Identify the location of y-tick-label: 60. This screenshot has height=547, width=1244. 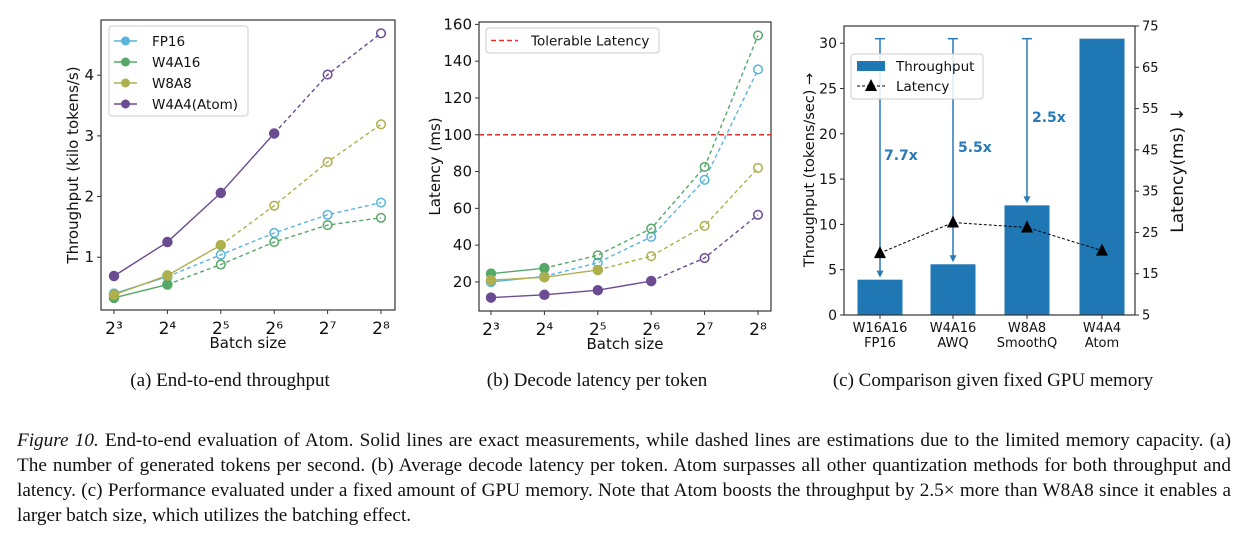
(462, 208).